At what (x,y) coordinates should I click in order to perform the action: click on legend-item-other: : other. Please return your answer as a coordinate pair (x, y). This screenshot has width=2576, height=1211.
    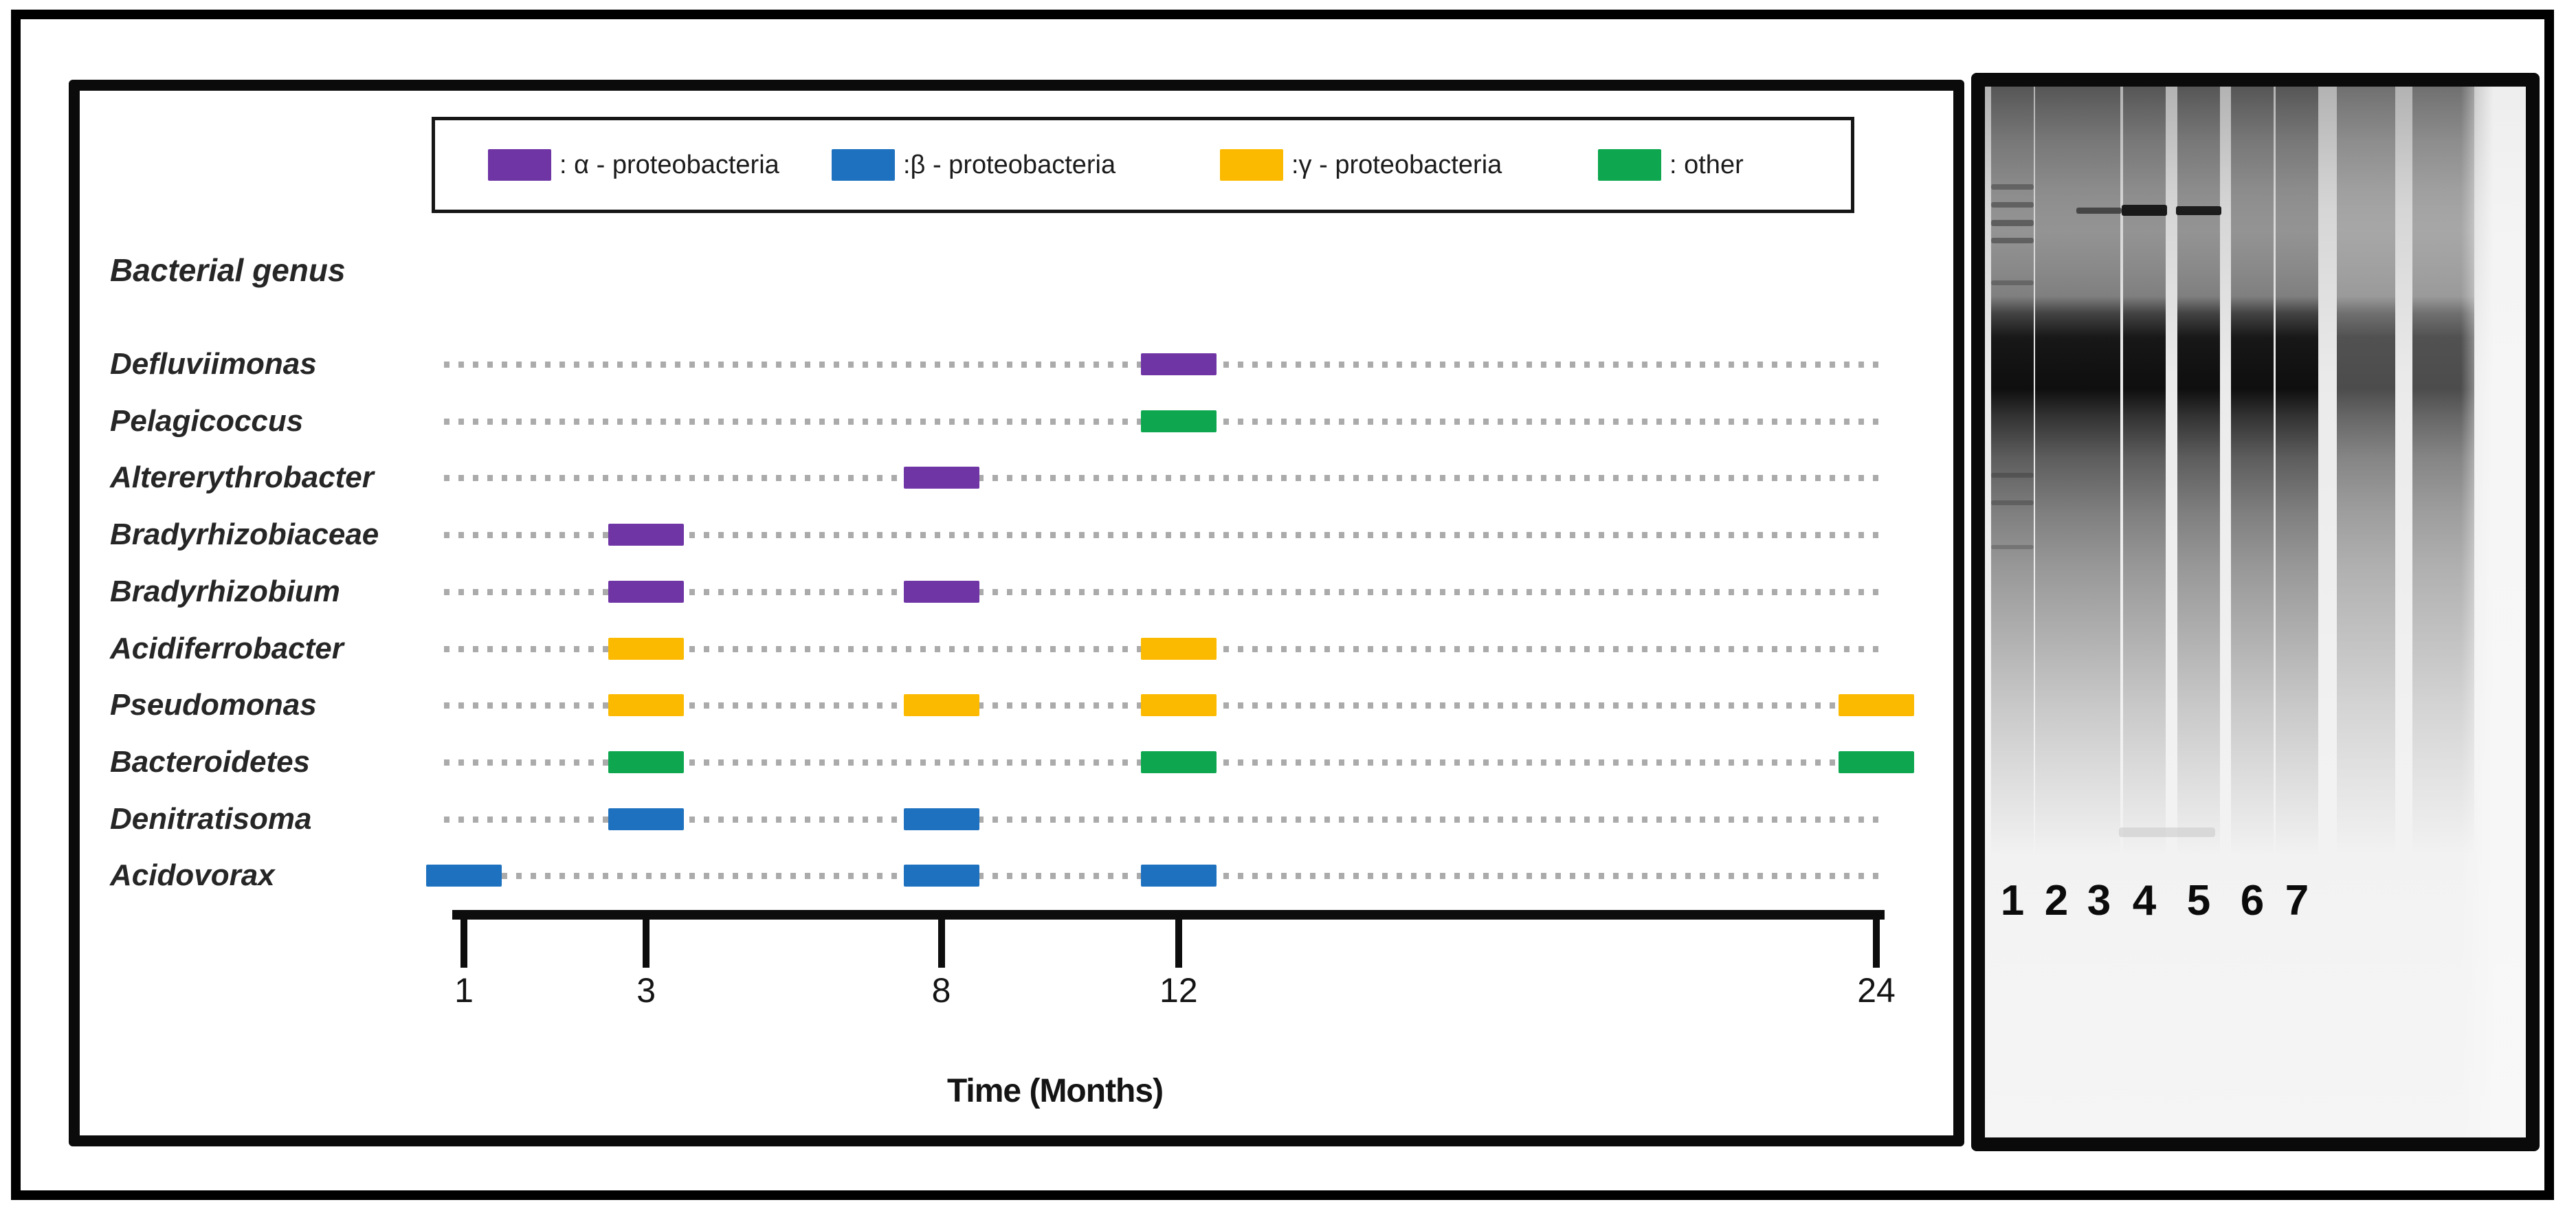
    Looking at the image, I should click on (1671, 165).